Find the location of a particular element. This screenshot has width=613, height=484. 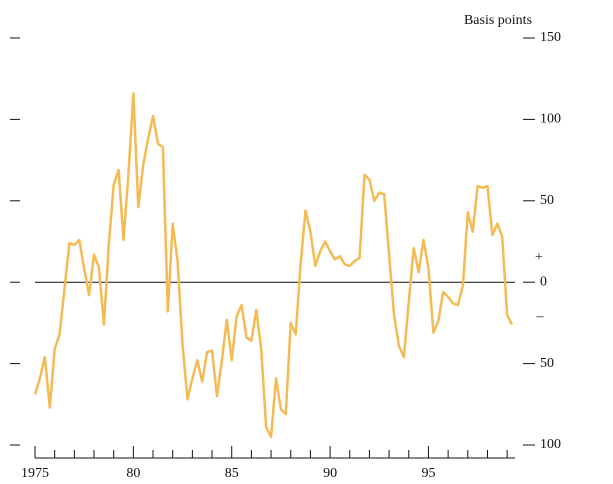

positive-sign: + is located at coordinates (539, 257).